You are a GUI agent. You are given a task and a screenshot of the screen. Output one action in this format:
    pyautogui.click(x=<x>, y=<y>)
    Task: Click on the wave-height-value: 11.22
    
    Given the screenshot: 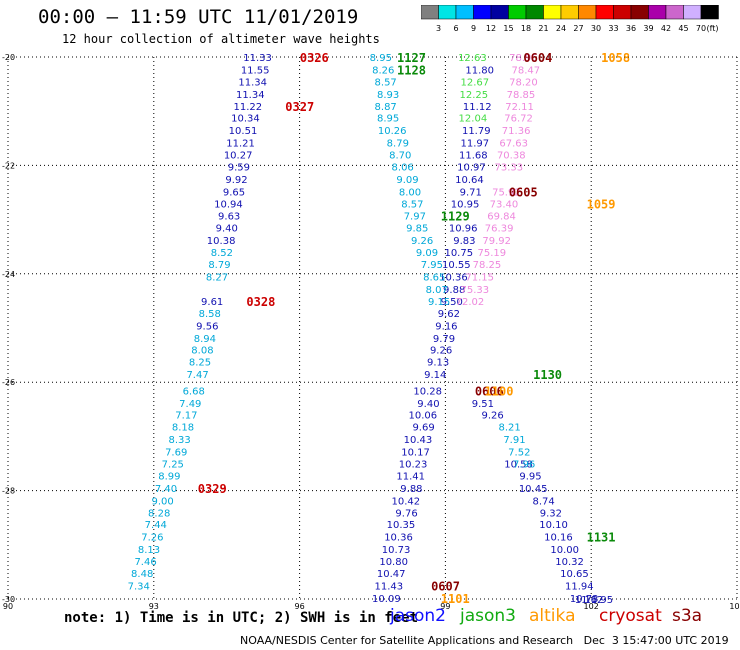 What is the action you would take?
    pyautogui.click(x=248, y=107)
    